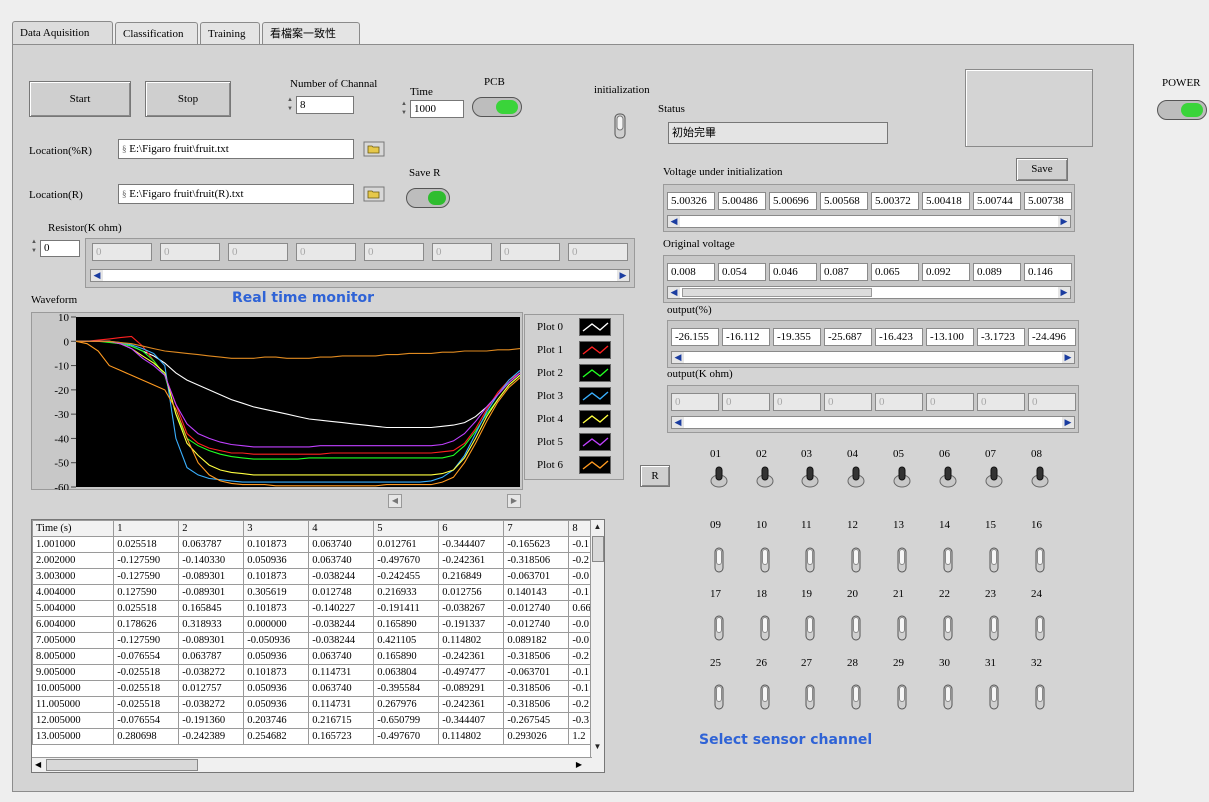 The height and width of the screenshot is (802, 1209). I want to click on legend-item: Plot 3, so click(577, 397).